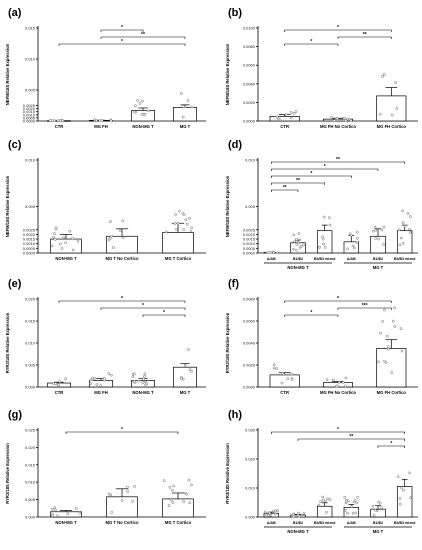 The image size is (422, 550). What do you see at coordinates (185, 126) in the screenshot?
I see `x-tick-label: MG T` at bounding box center [185, 126].